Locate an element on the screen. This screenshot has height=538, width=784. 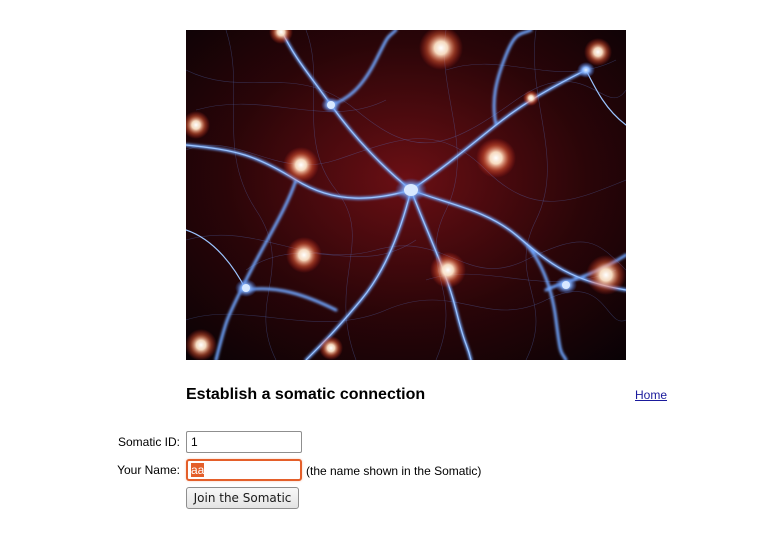
join-somatic-button: Join the Somatic is located at coordinates (242, 498).